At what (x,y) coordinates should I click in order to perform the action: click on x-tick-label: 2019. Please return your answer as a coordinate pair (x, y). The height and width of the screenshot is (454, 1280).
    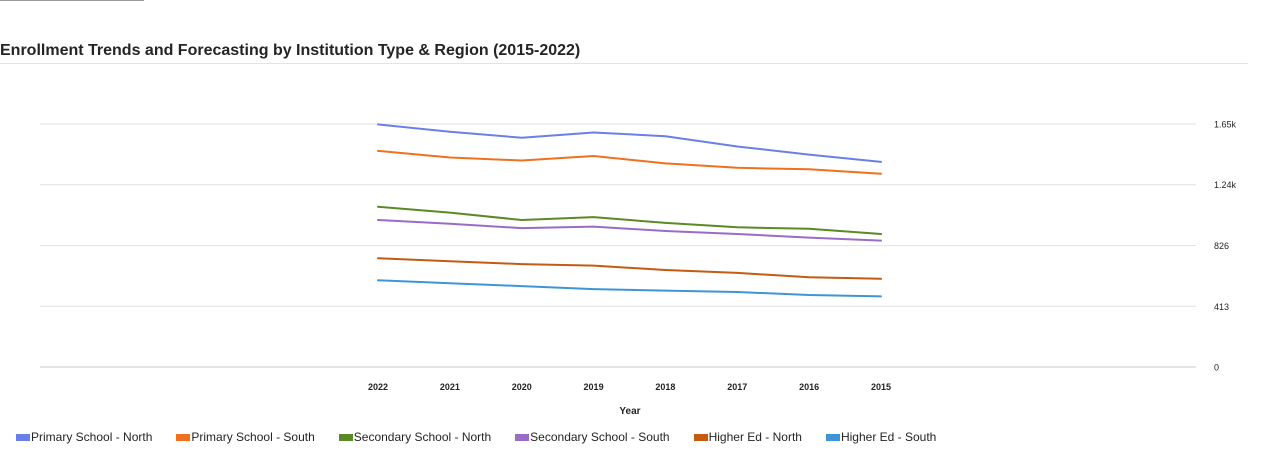
    Looking at the image, I should click on (594, 387).